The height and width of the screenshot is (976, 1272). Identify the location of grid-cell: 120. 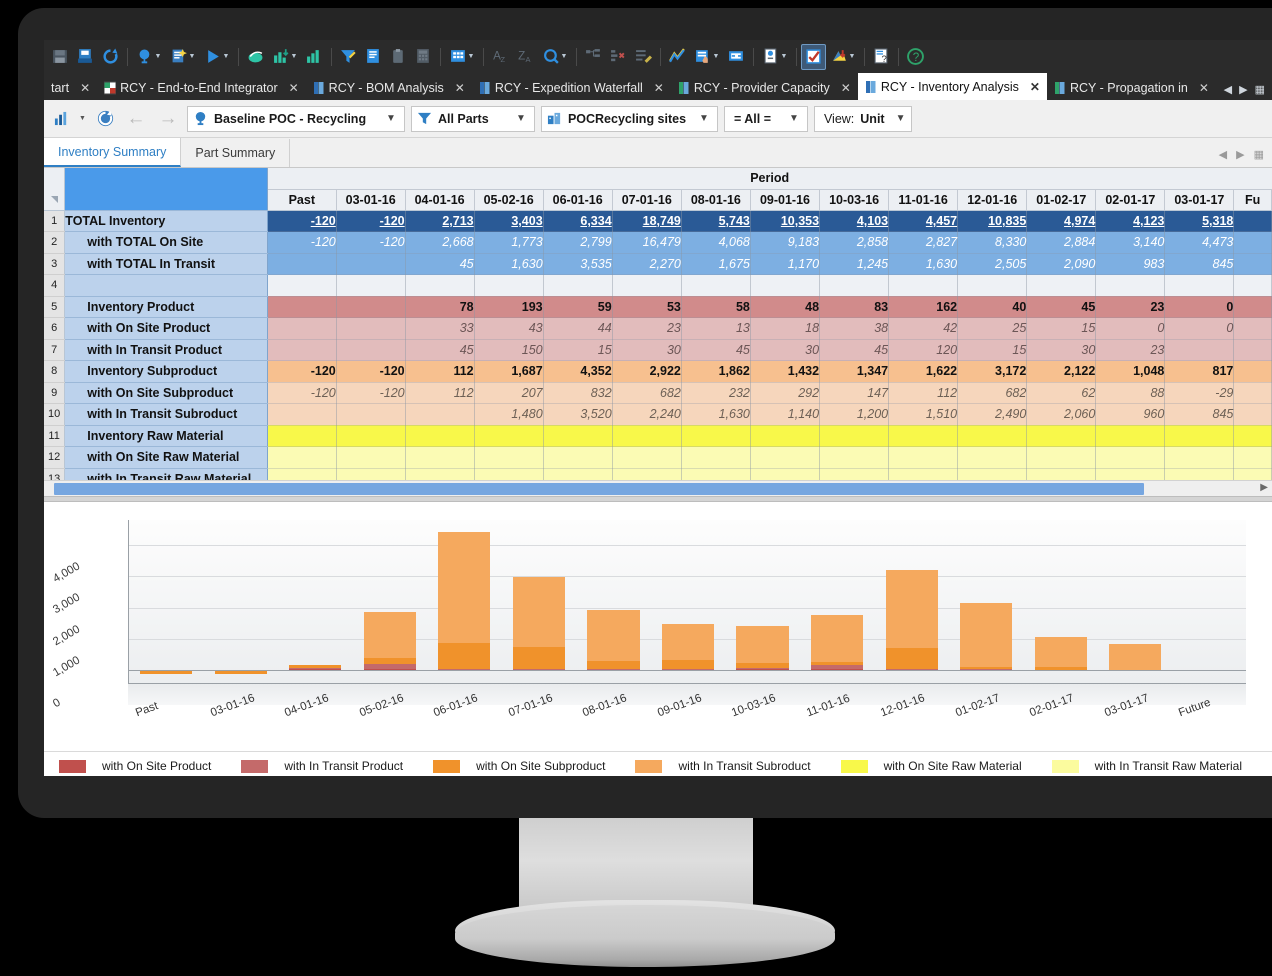
(923, 350).